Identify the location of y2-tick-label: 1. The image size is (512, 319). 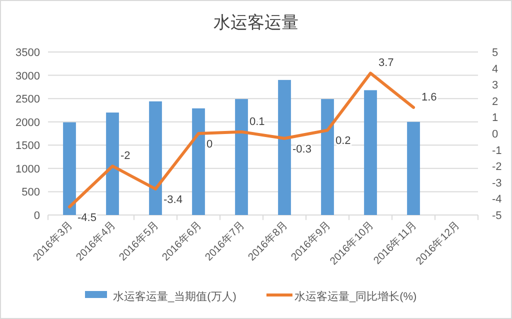
(495, 118).